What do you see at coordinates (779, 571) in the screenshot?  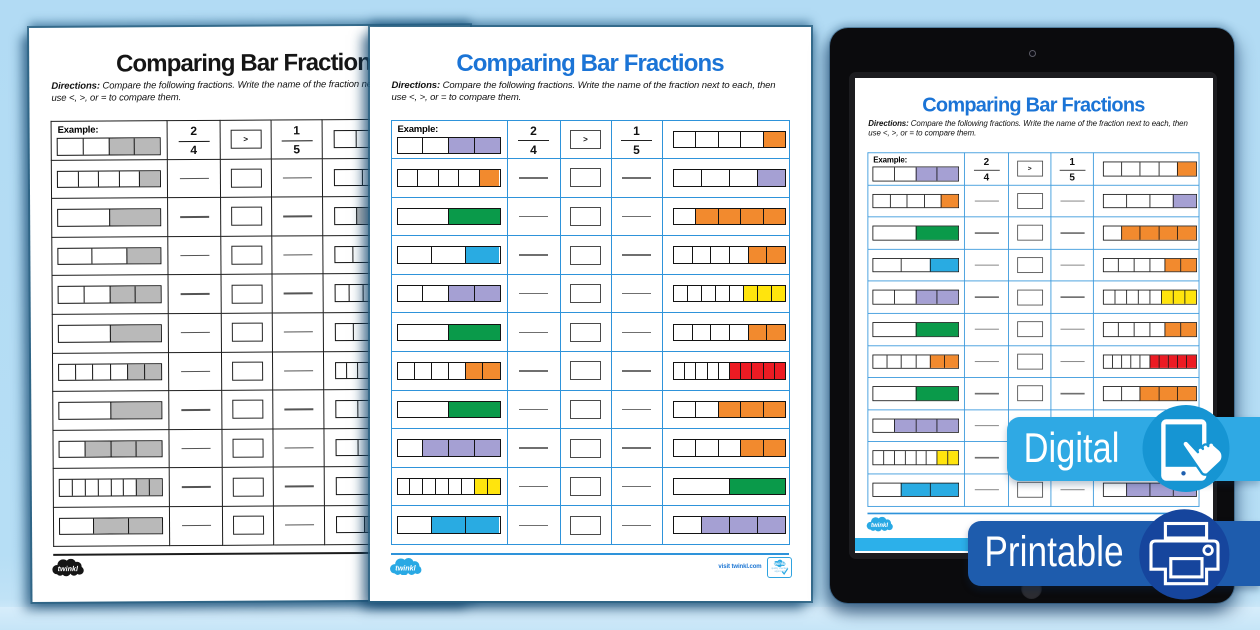 I see `svg-text: approved` at bounding box center [779, 571].